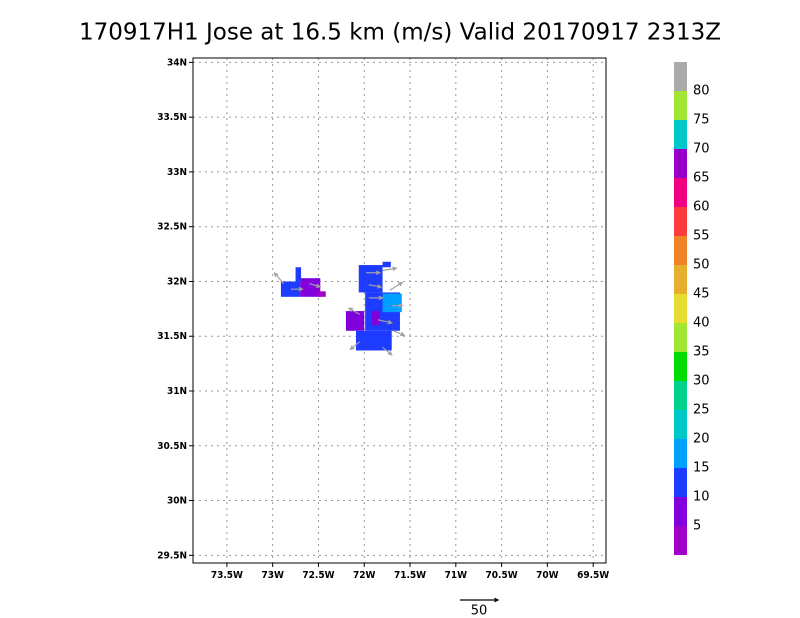 The width and height of the screenshot is (800, 618). I want to click on y-tick-label: 29.5N, so click(172, 555).